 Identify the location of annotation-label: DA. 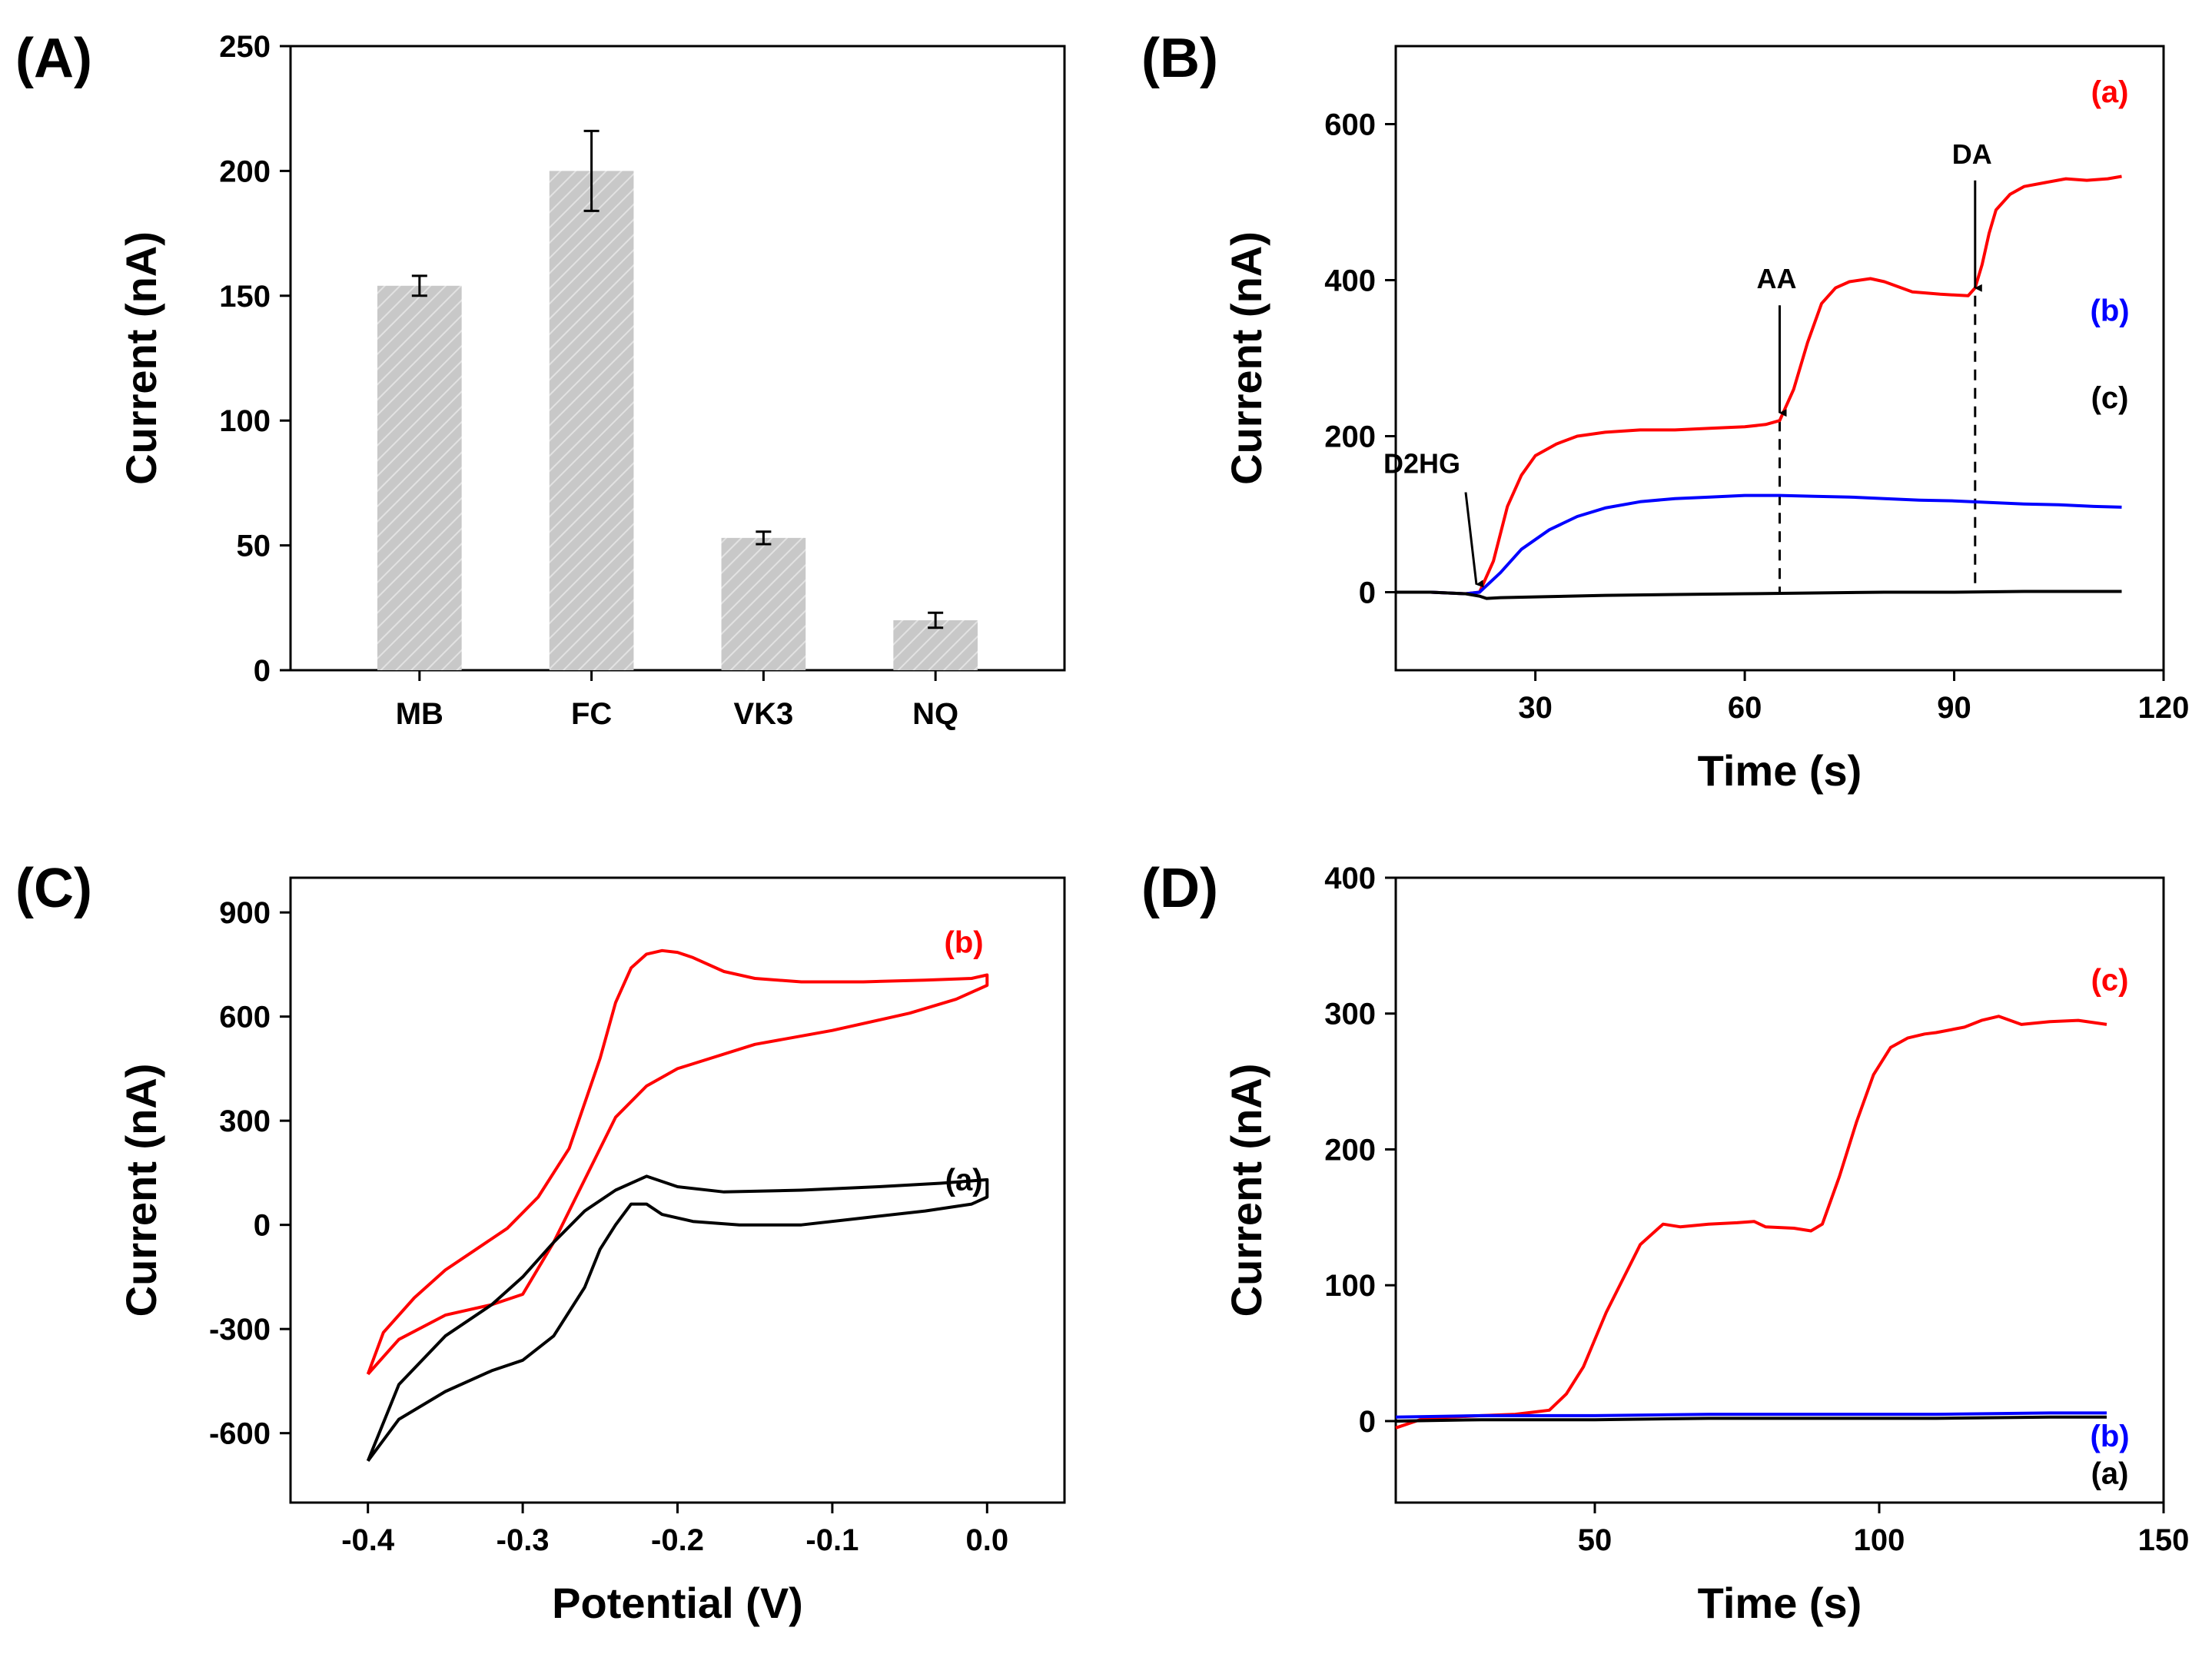
(1972, 154).